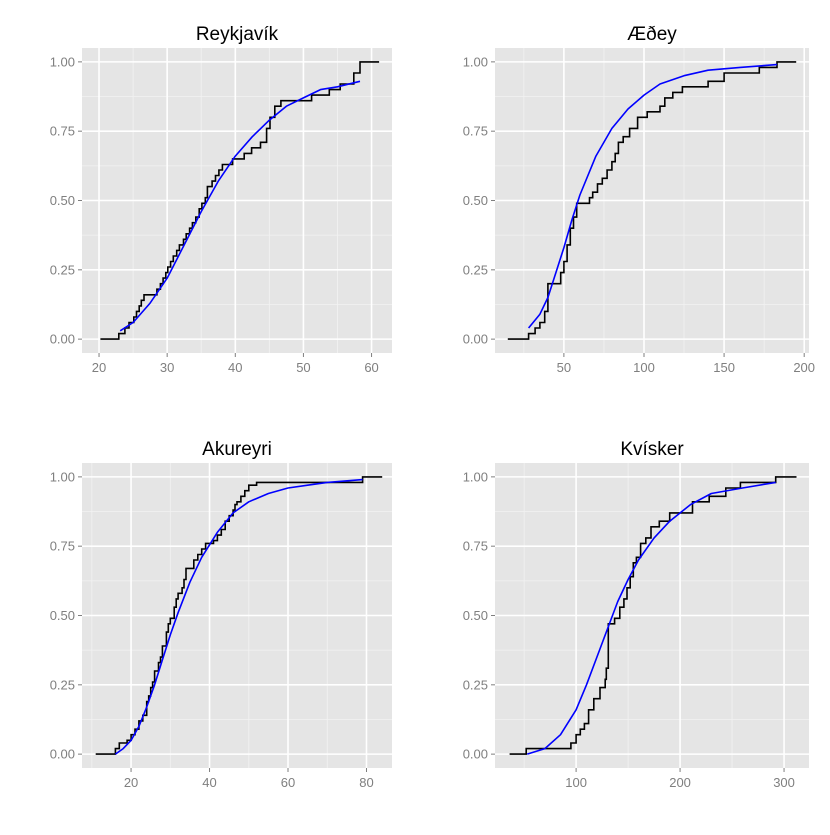 The image size is (830, 835). What do you see at coordinates (784, 782) in the screenshot?
I see `x-tick-label: 300` at bounding box center [784, 782].